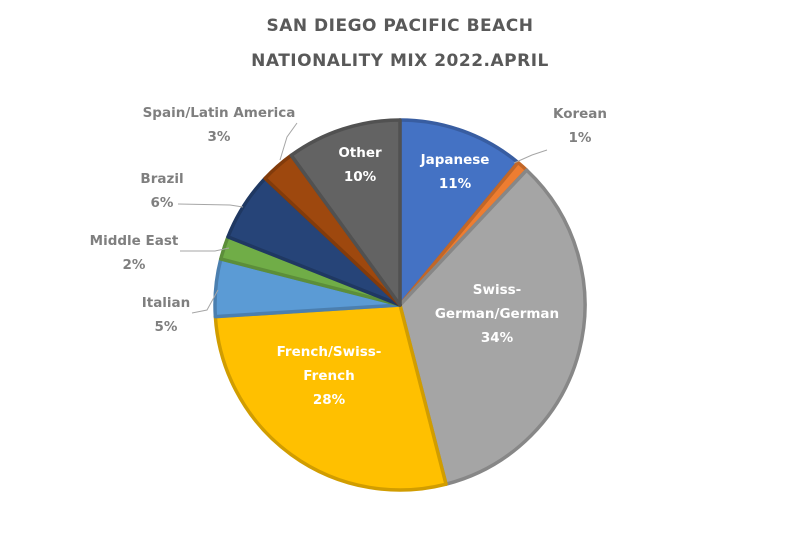 This screenshot has width=800, height=533. What do you see at coordinates (455, 172) in the screenshot?
I see `data-label-1: Japanese 11%` at bounding box center [455, 172].